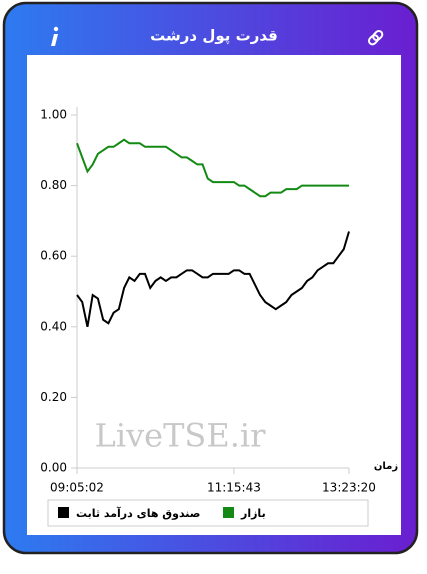 This screenshot has width=427, height=574. What do you see at coordinates (214, 36) in the screenshot?
I see `chart-title: قدرت پول درشت` at bounding box center [214, 36].